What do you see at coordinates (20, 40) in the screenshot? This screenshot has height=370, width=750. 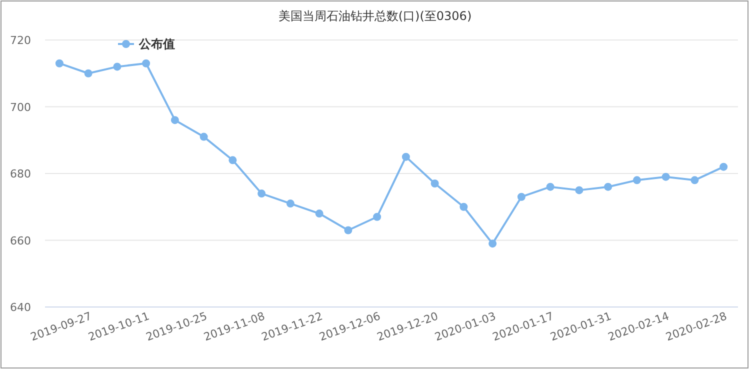 I see `y-tick-label: 720` at bounding box center [20, 40].